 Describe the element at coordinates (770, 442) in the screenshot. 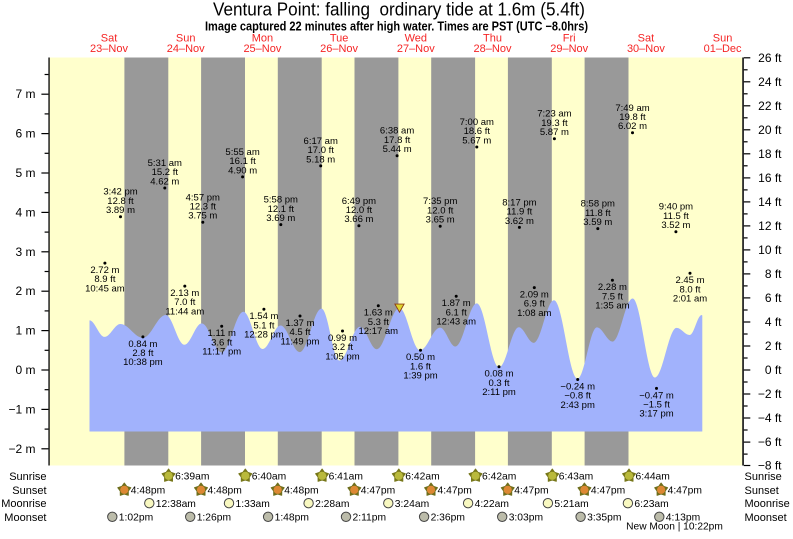

I see `svg-text: −6 ft` at that location.